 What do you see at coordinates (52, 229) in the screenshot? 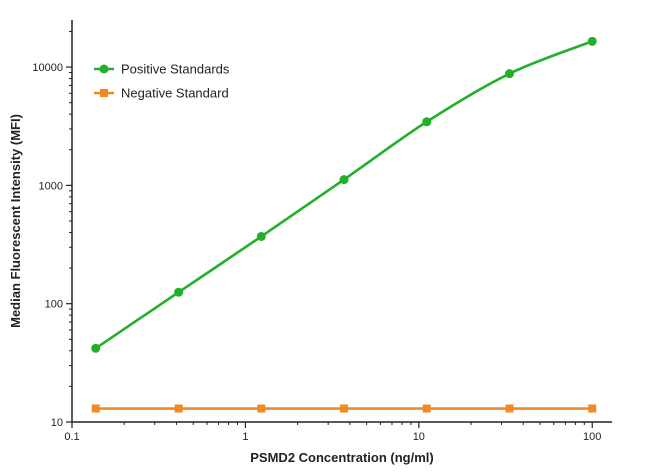
I see `y-ticks: 10 100 1000 10000` at bounding box center [52, 229].